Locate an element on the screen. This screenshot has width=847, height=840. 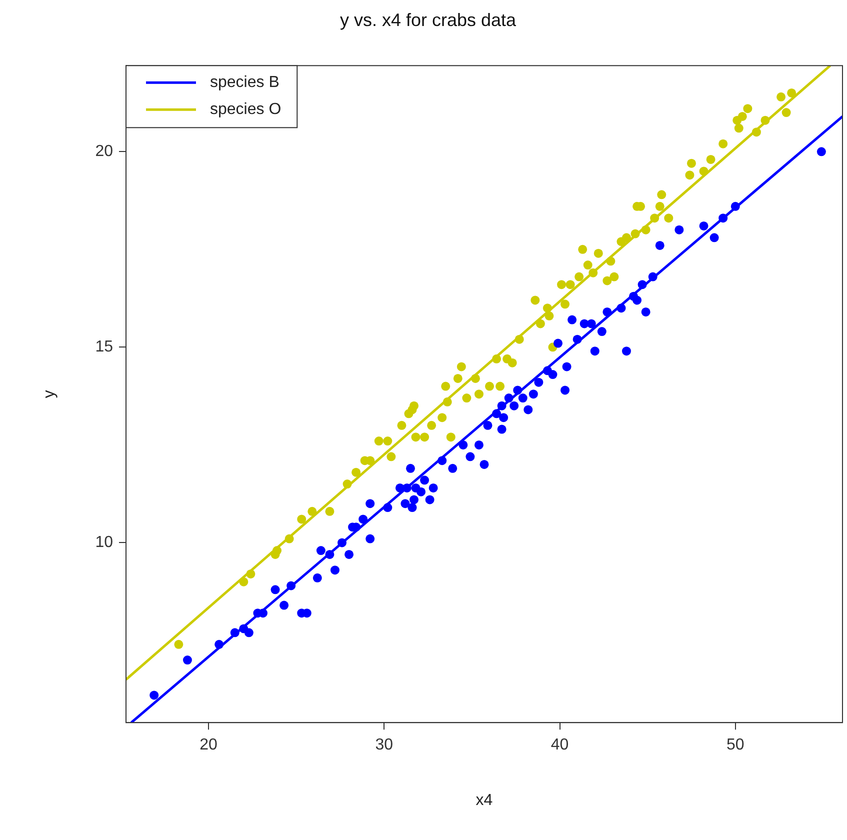
x-tick-label: 50 is located at coordinates (735, 745).